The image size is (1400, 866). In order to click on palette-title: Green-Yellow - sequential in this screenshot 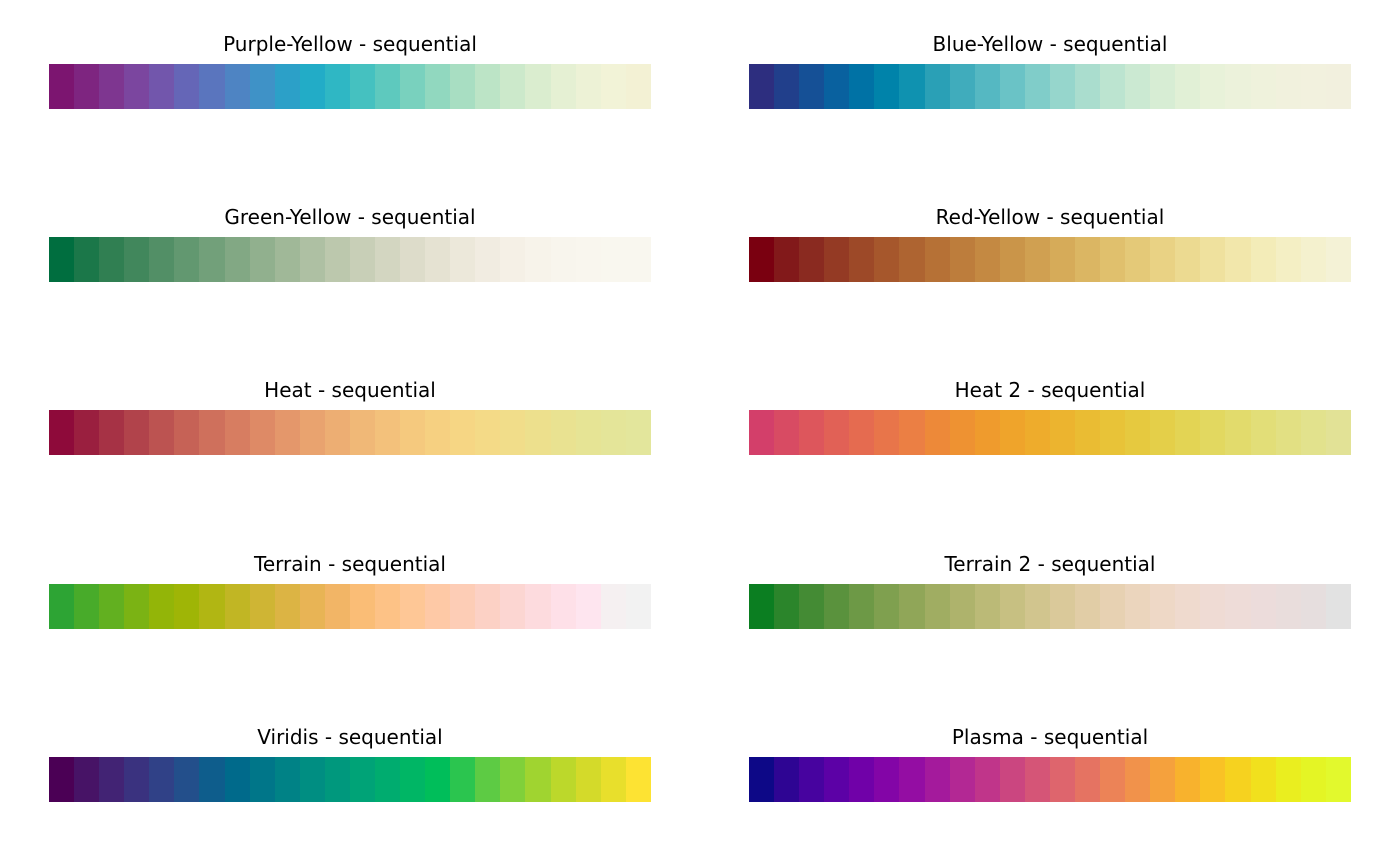, I will do `click(350, 217)`.